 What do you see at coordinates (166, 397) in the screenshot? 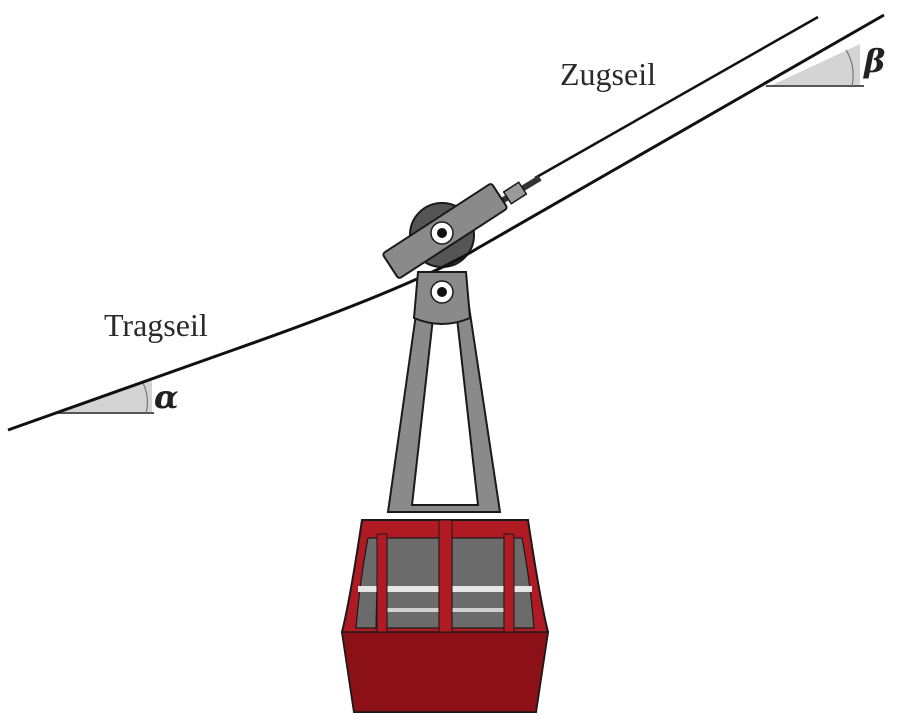
I see `alpha-label: α` at bounding box center [166, 397].